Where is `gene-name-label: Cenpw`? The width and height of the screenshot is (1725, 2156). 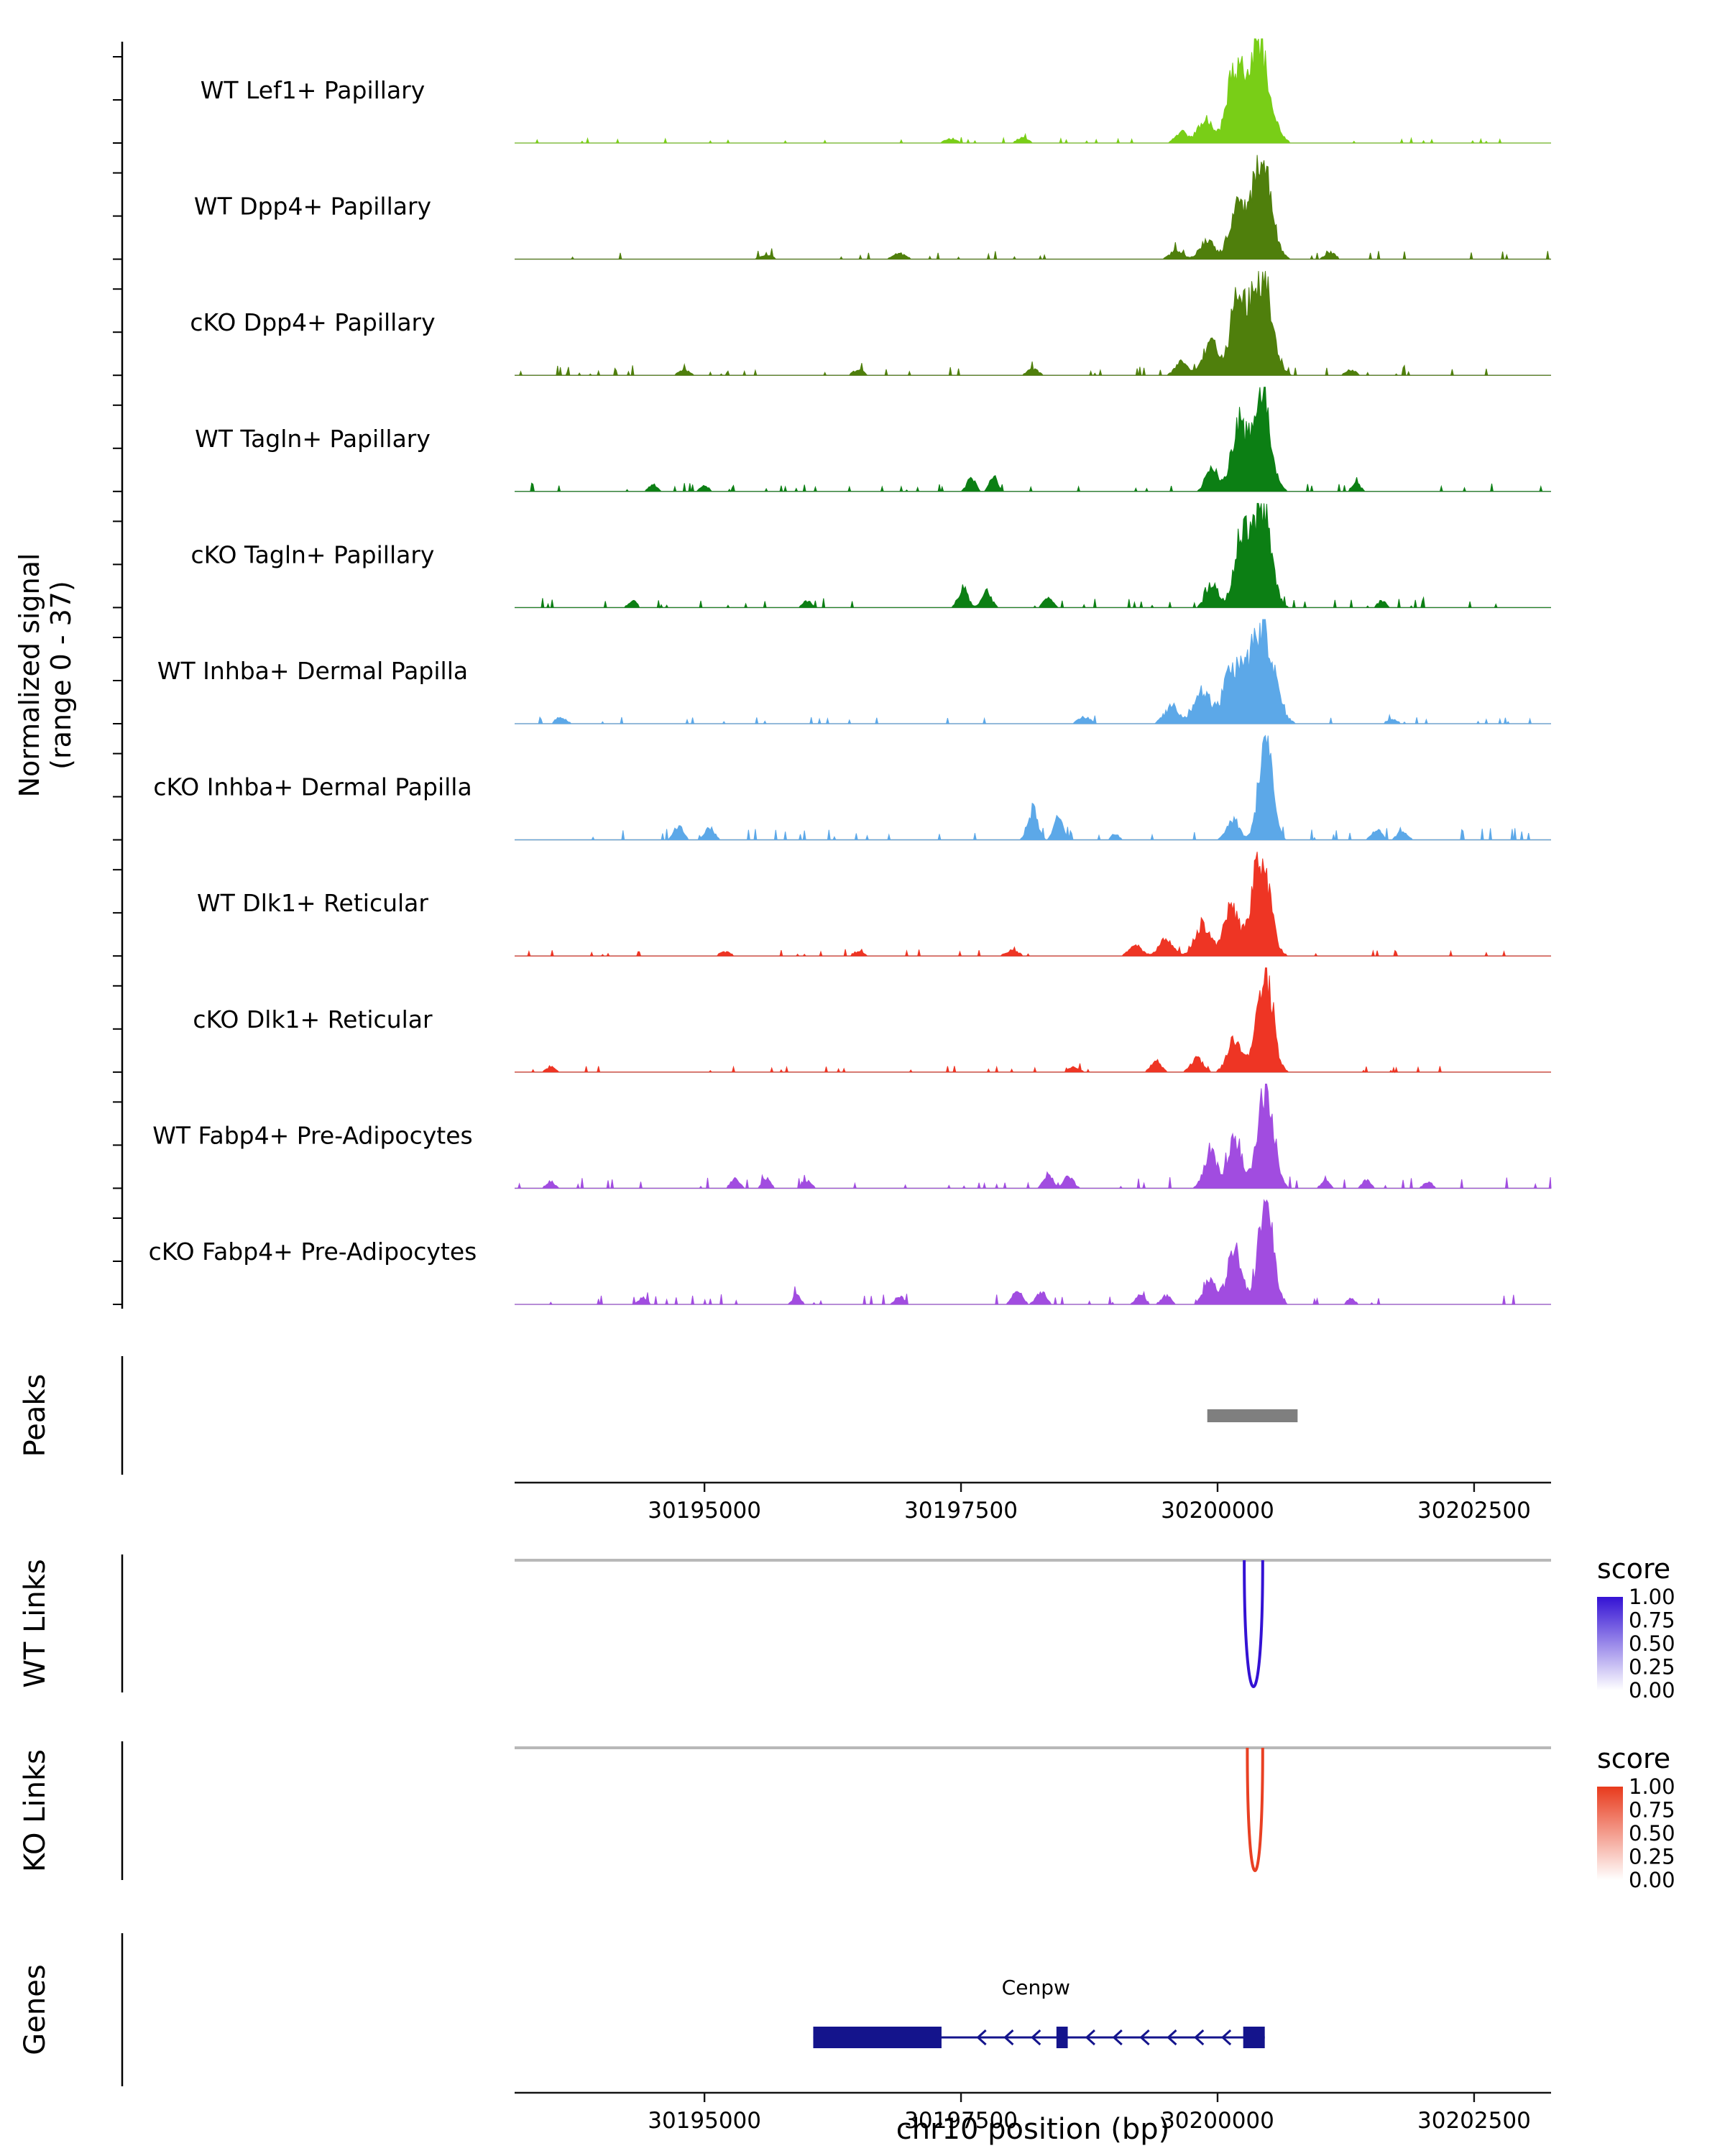
gene-name-label: Cenpw is located at coordinates (1036, 1987).